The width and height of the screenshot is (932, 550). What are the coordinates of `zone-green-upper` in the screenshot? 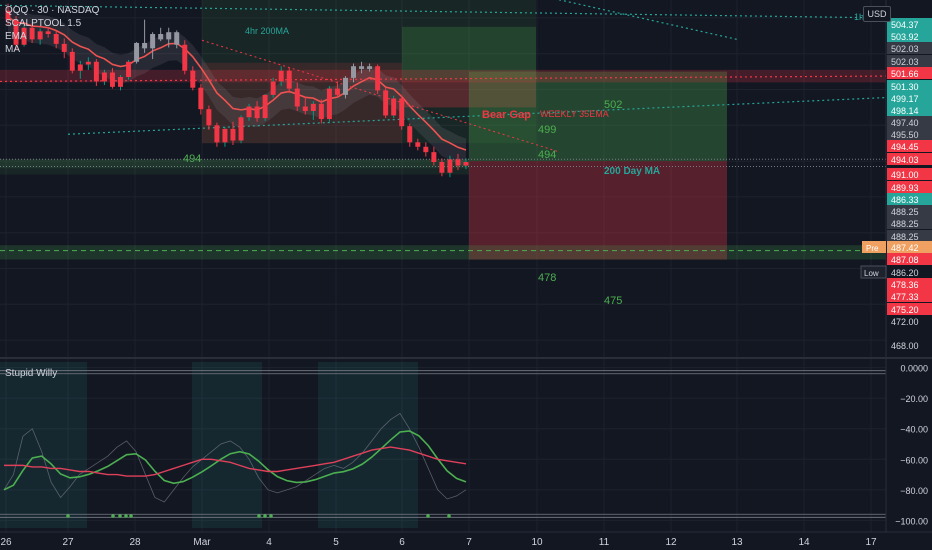 It's located at (369, 72).